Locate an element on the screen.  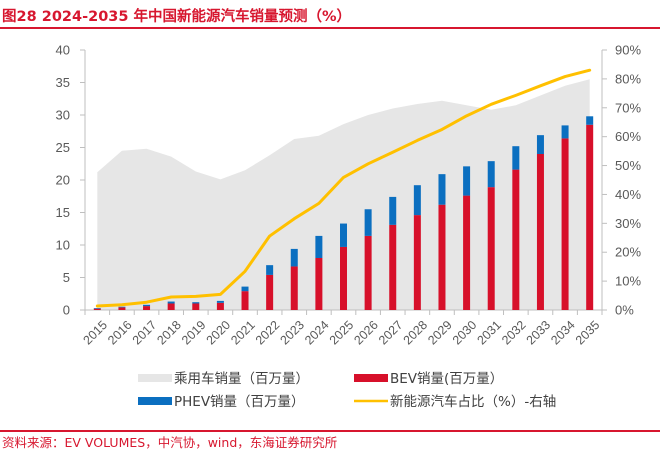
right-axis-tick-label: 50% is located at coordinates (628, 165).